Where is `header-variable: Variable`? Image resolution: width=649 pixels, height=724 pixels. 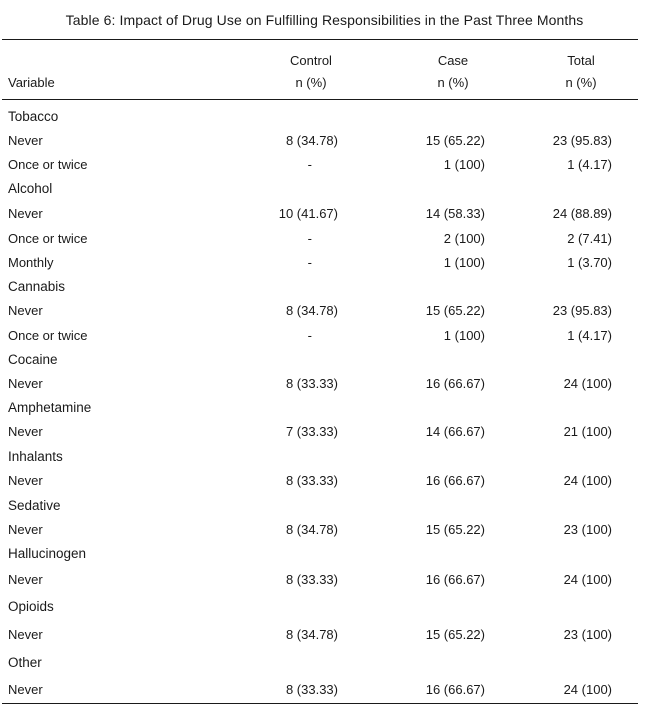 header-variable: Variable is located at coordinates (31, 82).